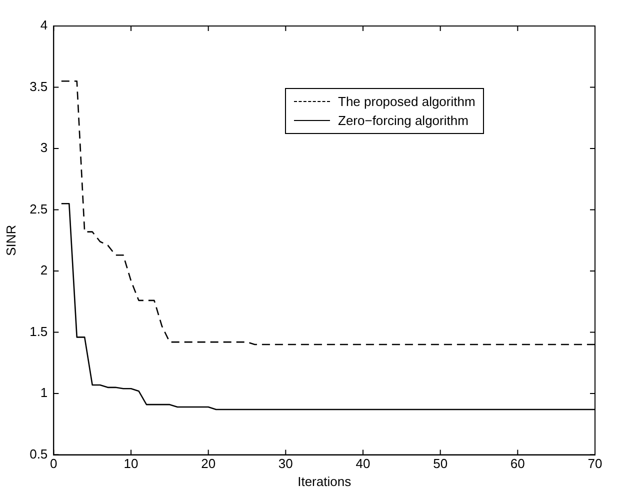 The image size is (623, 490). Describe the element at coordinates (131, 464) in the screenshot. I see `x-tick-label: 10` at that location.